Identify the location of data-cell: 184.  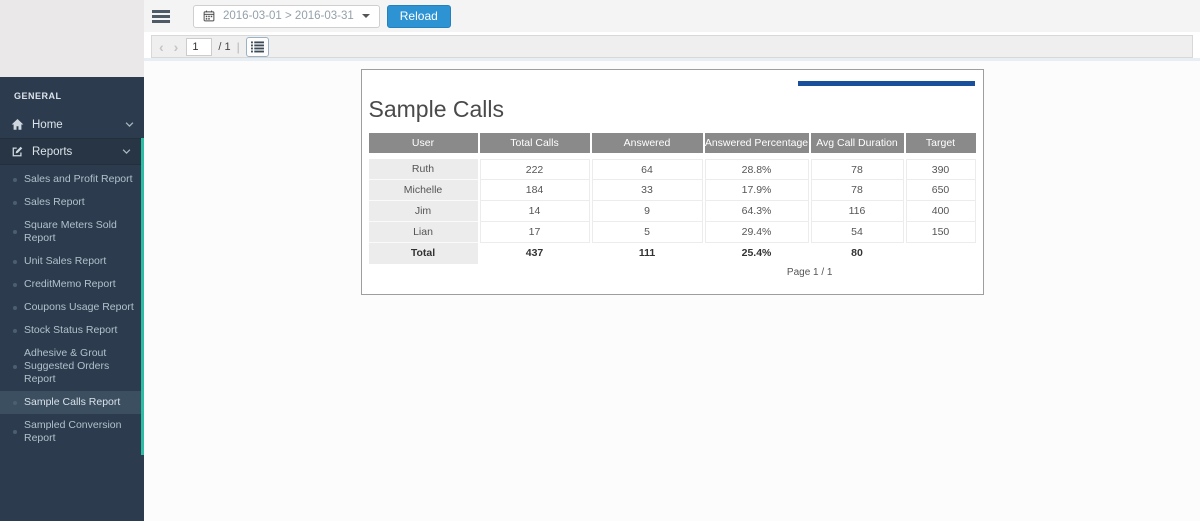
(534, 190).